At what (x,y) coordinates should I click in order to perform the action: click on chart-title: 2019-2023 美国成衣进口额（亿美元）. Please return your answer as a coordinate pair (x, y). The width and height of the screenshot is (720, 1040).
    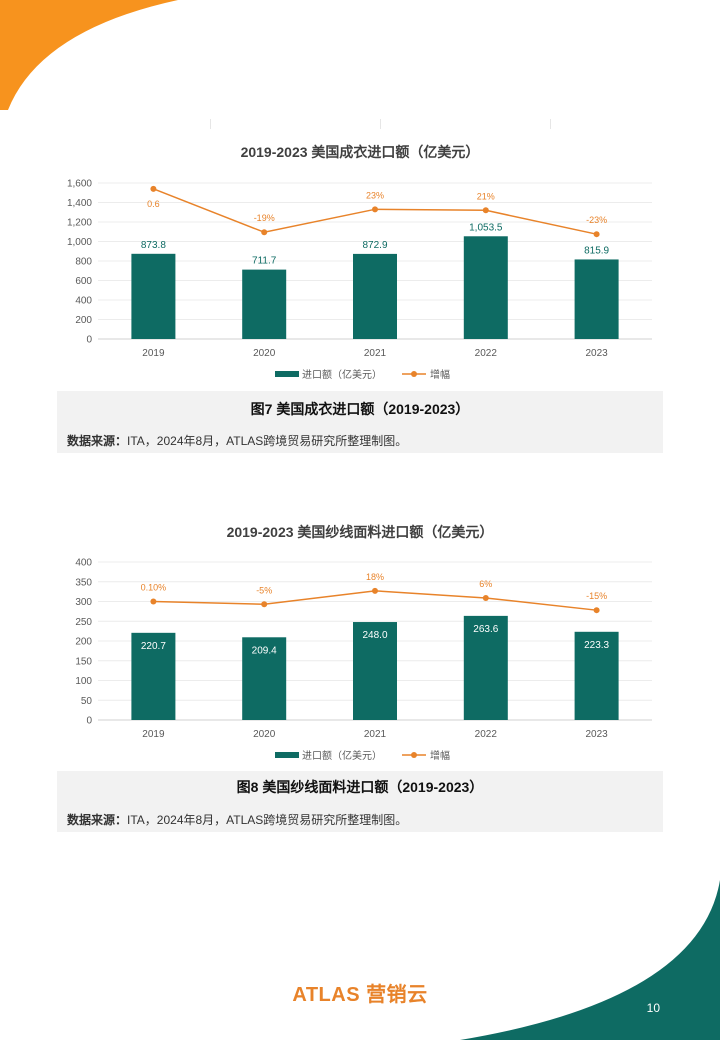
    Looking at the image, I should click on (360, 152).